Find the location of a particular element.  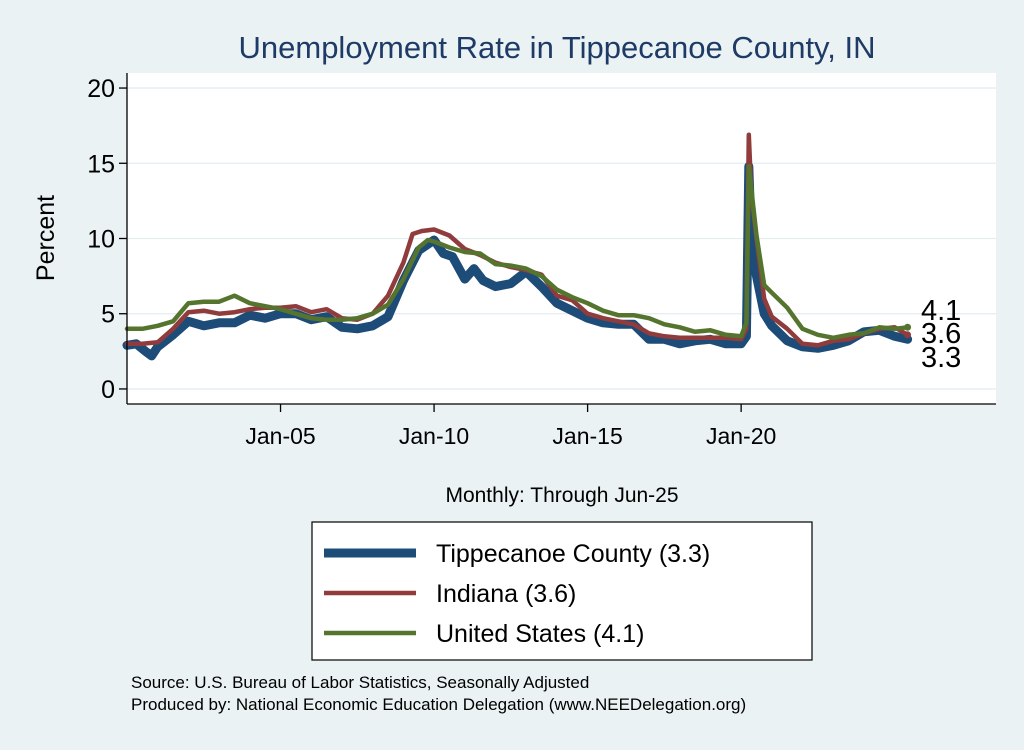

y-tick-label: 0 is located at coordinates (108, 390).